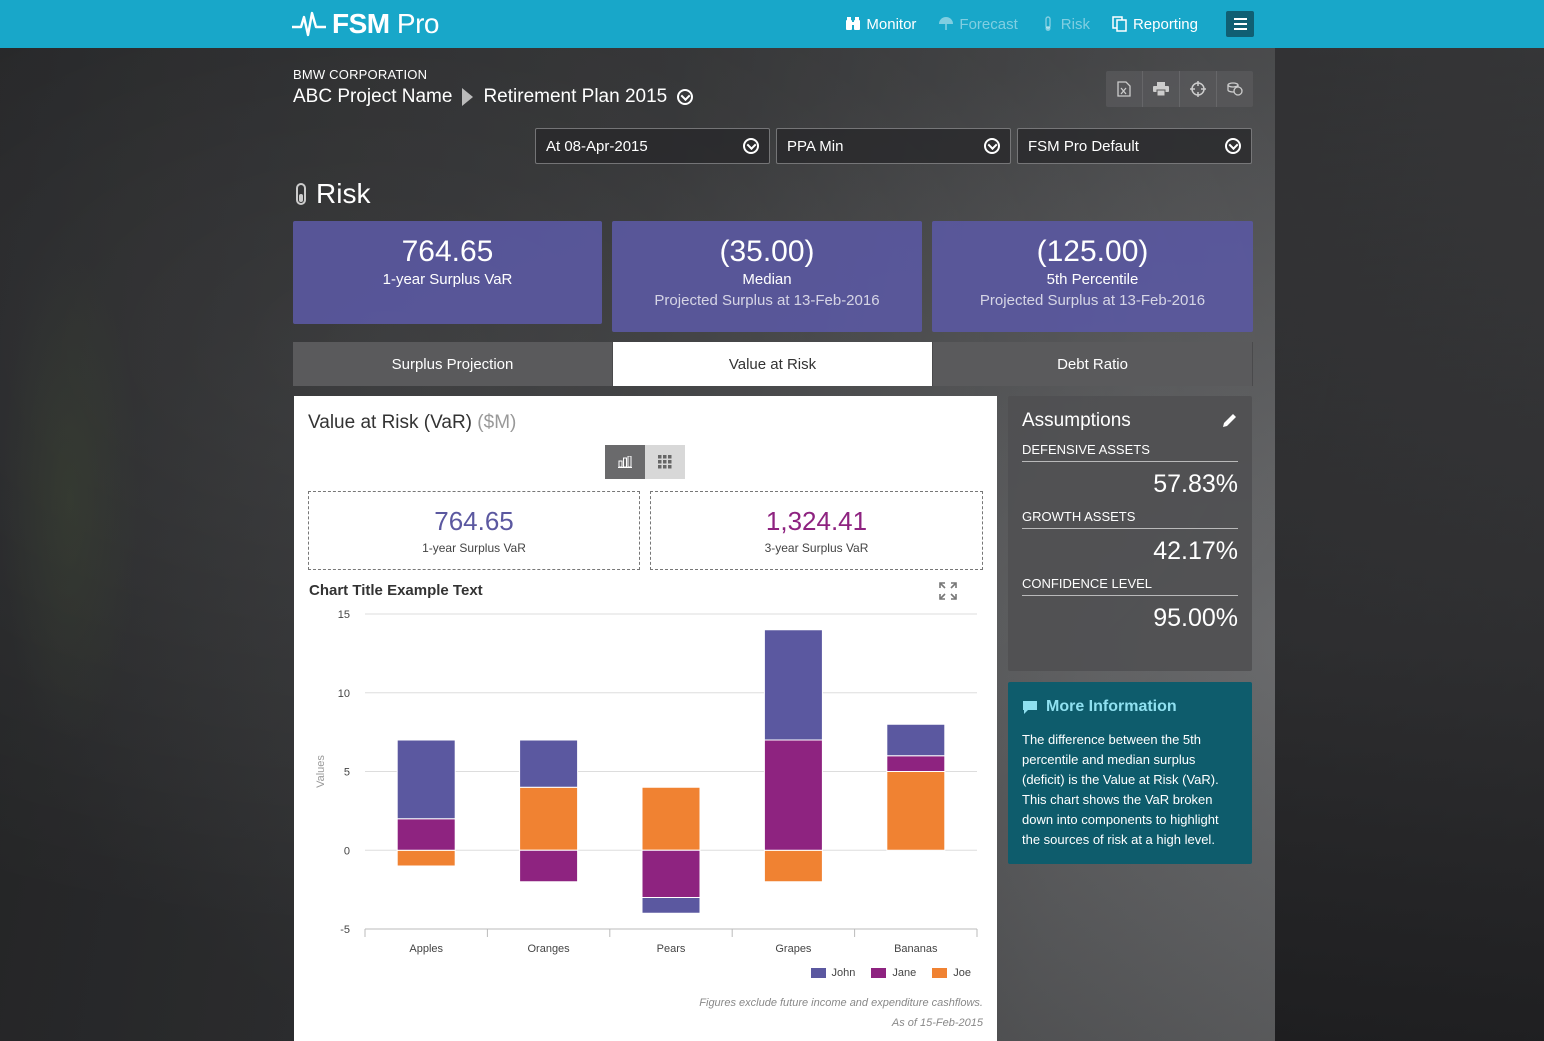 The width and height of the screenshot is (1544, 1041). I want to click on coins-button, so click(1235, 89).